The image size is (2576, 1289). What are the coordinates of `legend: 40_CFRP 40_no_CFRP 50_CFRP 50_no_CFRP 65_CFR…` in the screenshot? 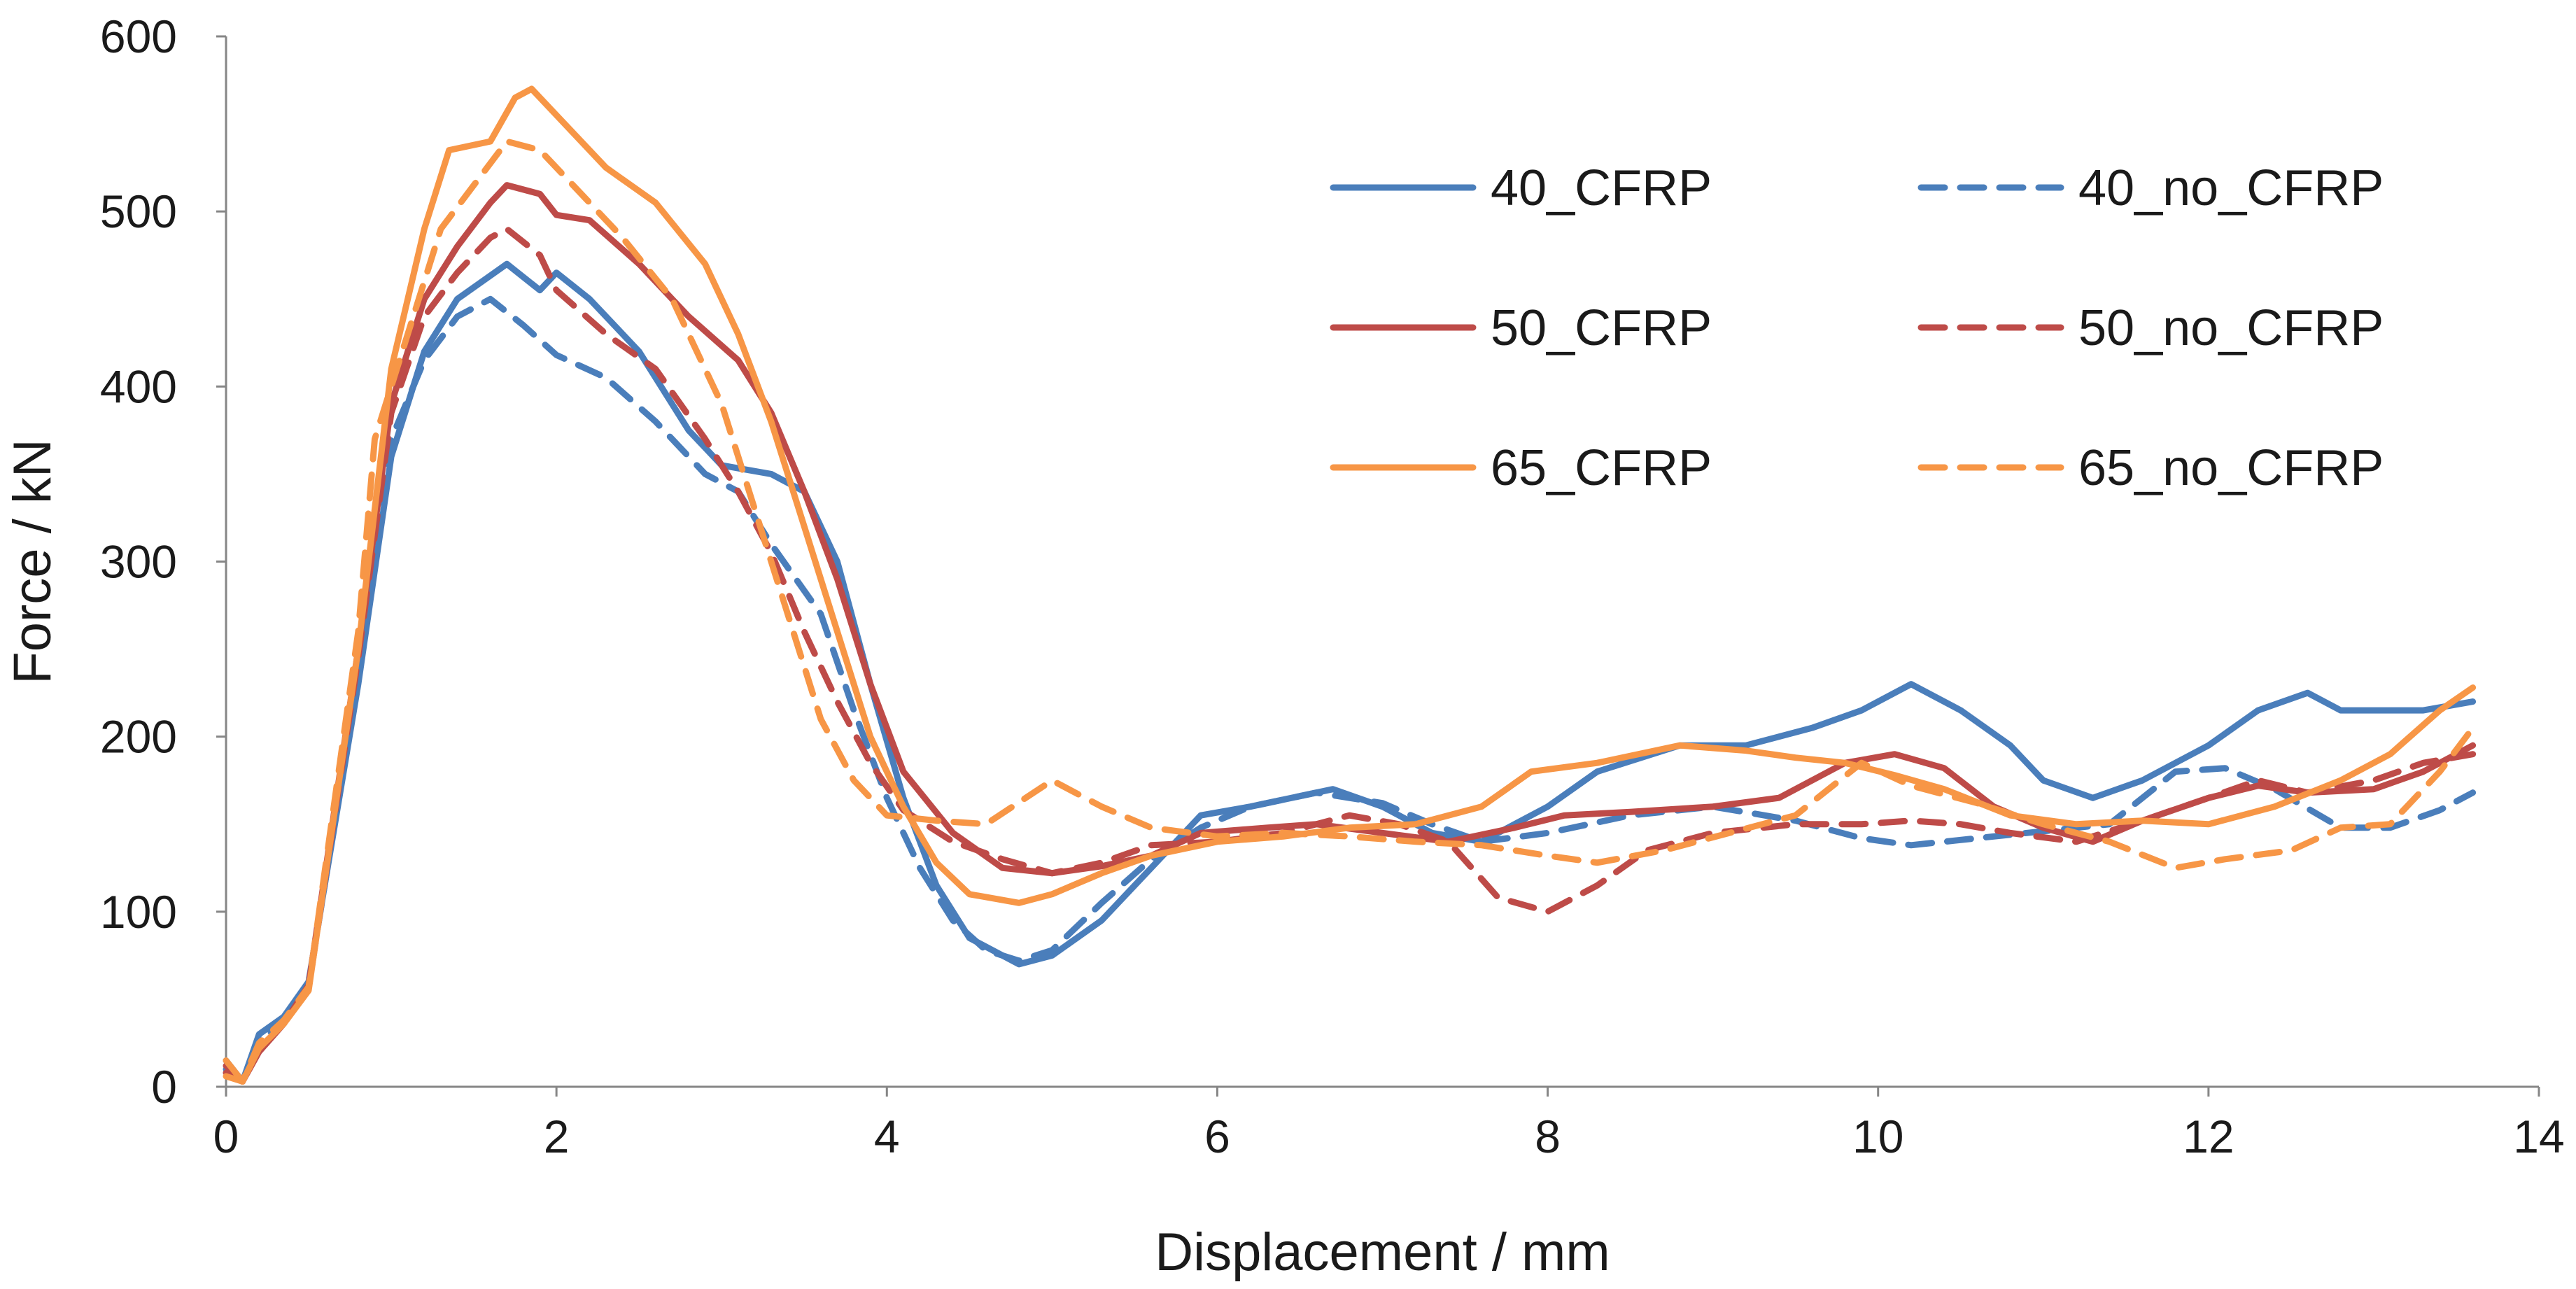 It's located at (1857, 328).